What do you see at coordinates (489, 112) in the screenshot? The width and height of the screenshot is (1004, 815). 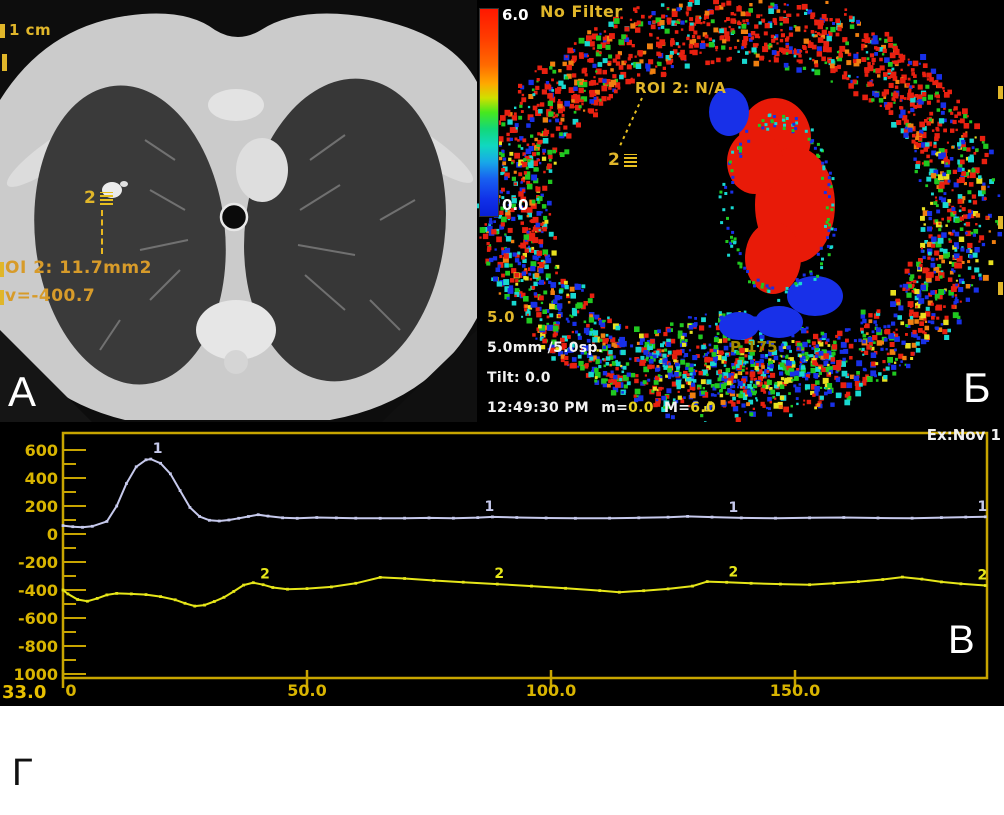 I see `colorbar` at bounding box center [489, 112].